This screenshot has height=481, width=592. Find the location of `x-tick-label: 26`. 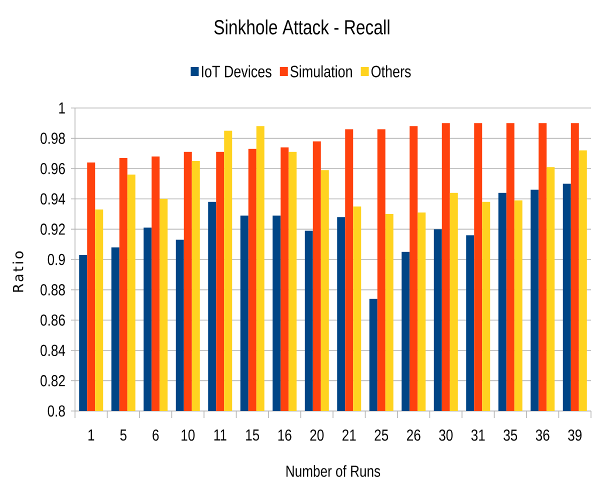

x-tick-label: 26 is located at coordinates (413, 435).